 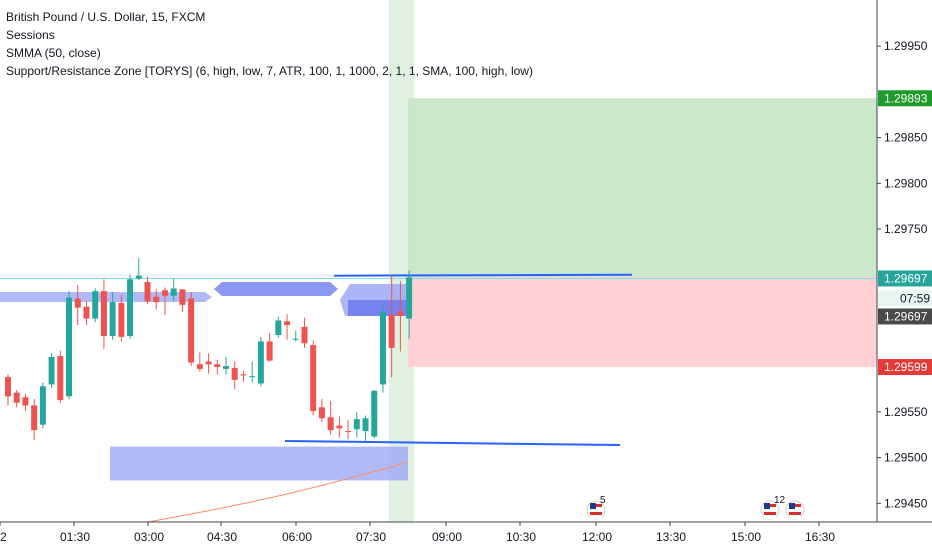 I want to click on stop-price-label: 1.29599, so click(x=906, y=367).